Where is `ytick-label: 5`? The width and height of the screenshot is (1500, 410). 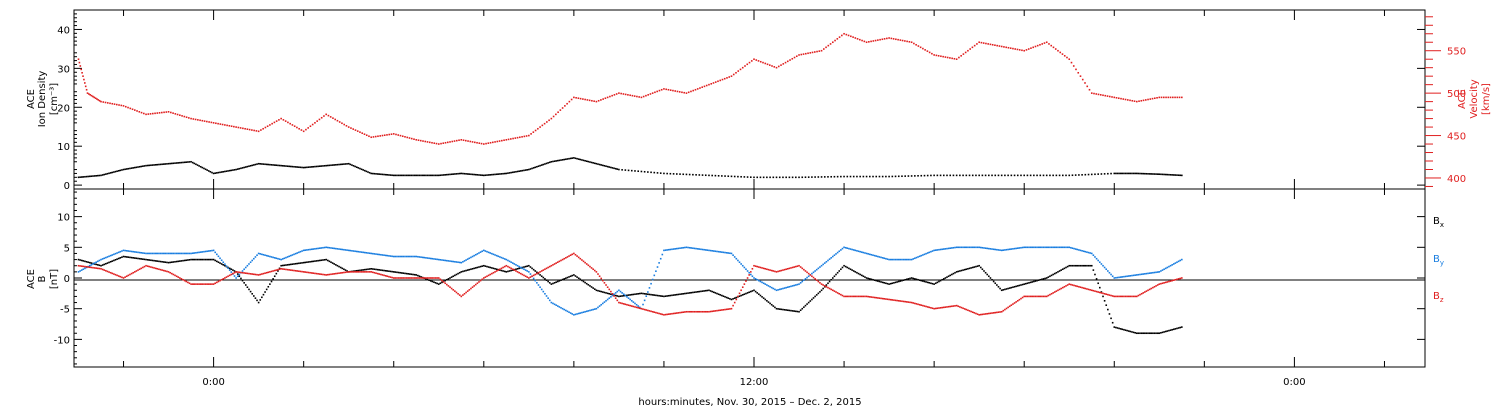
ytick-label: 5 is located at coordinates (67, 248).